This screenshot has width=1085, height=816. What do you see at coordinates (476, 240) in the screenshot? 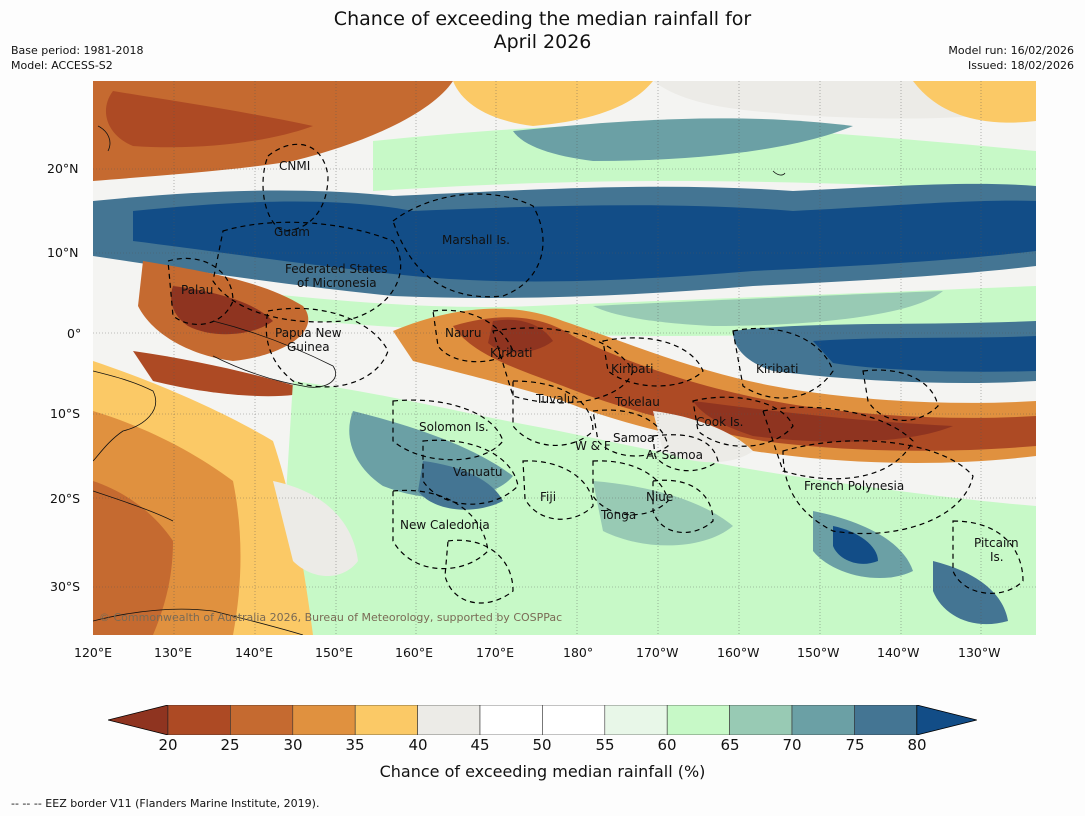
I see `label-marshall: Marshall Is.` at bounding box center [476, 240].